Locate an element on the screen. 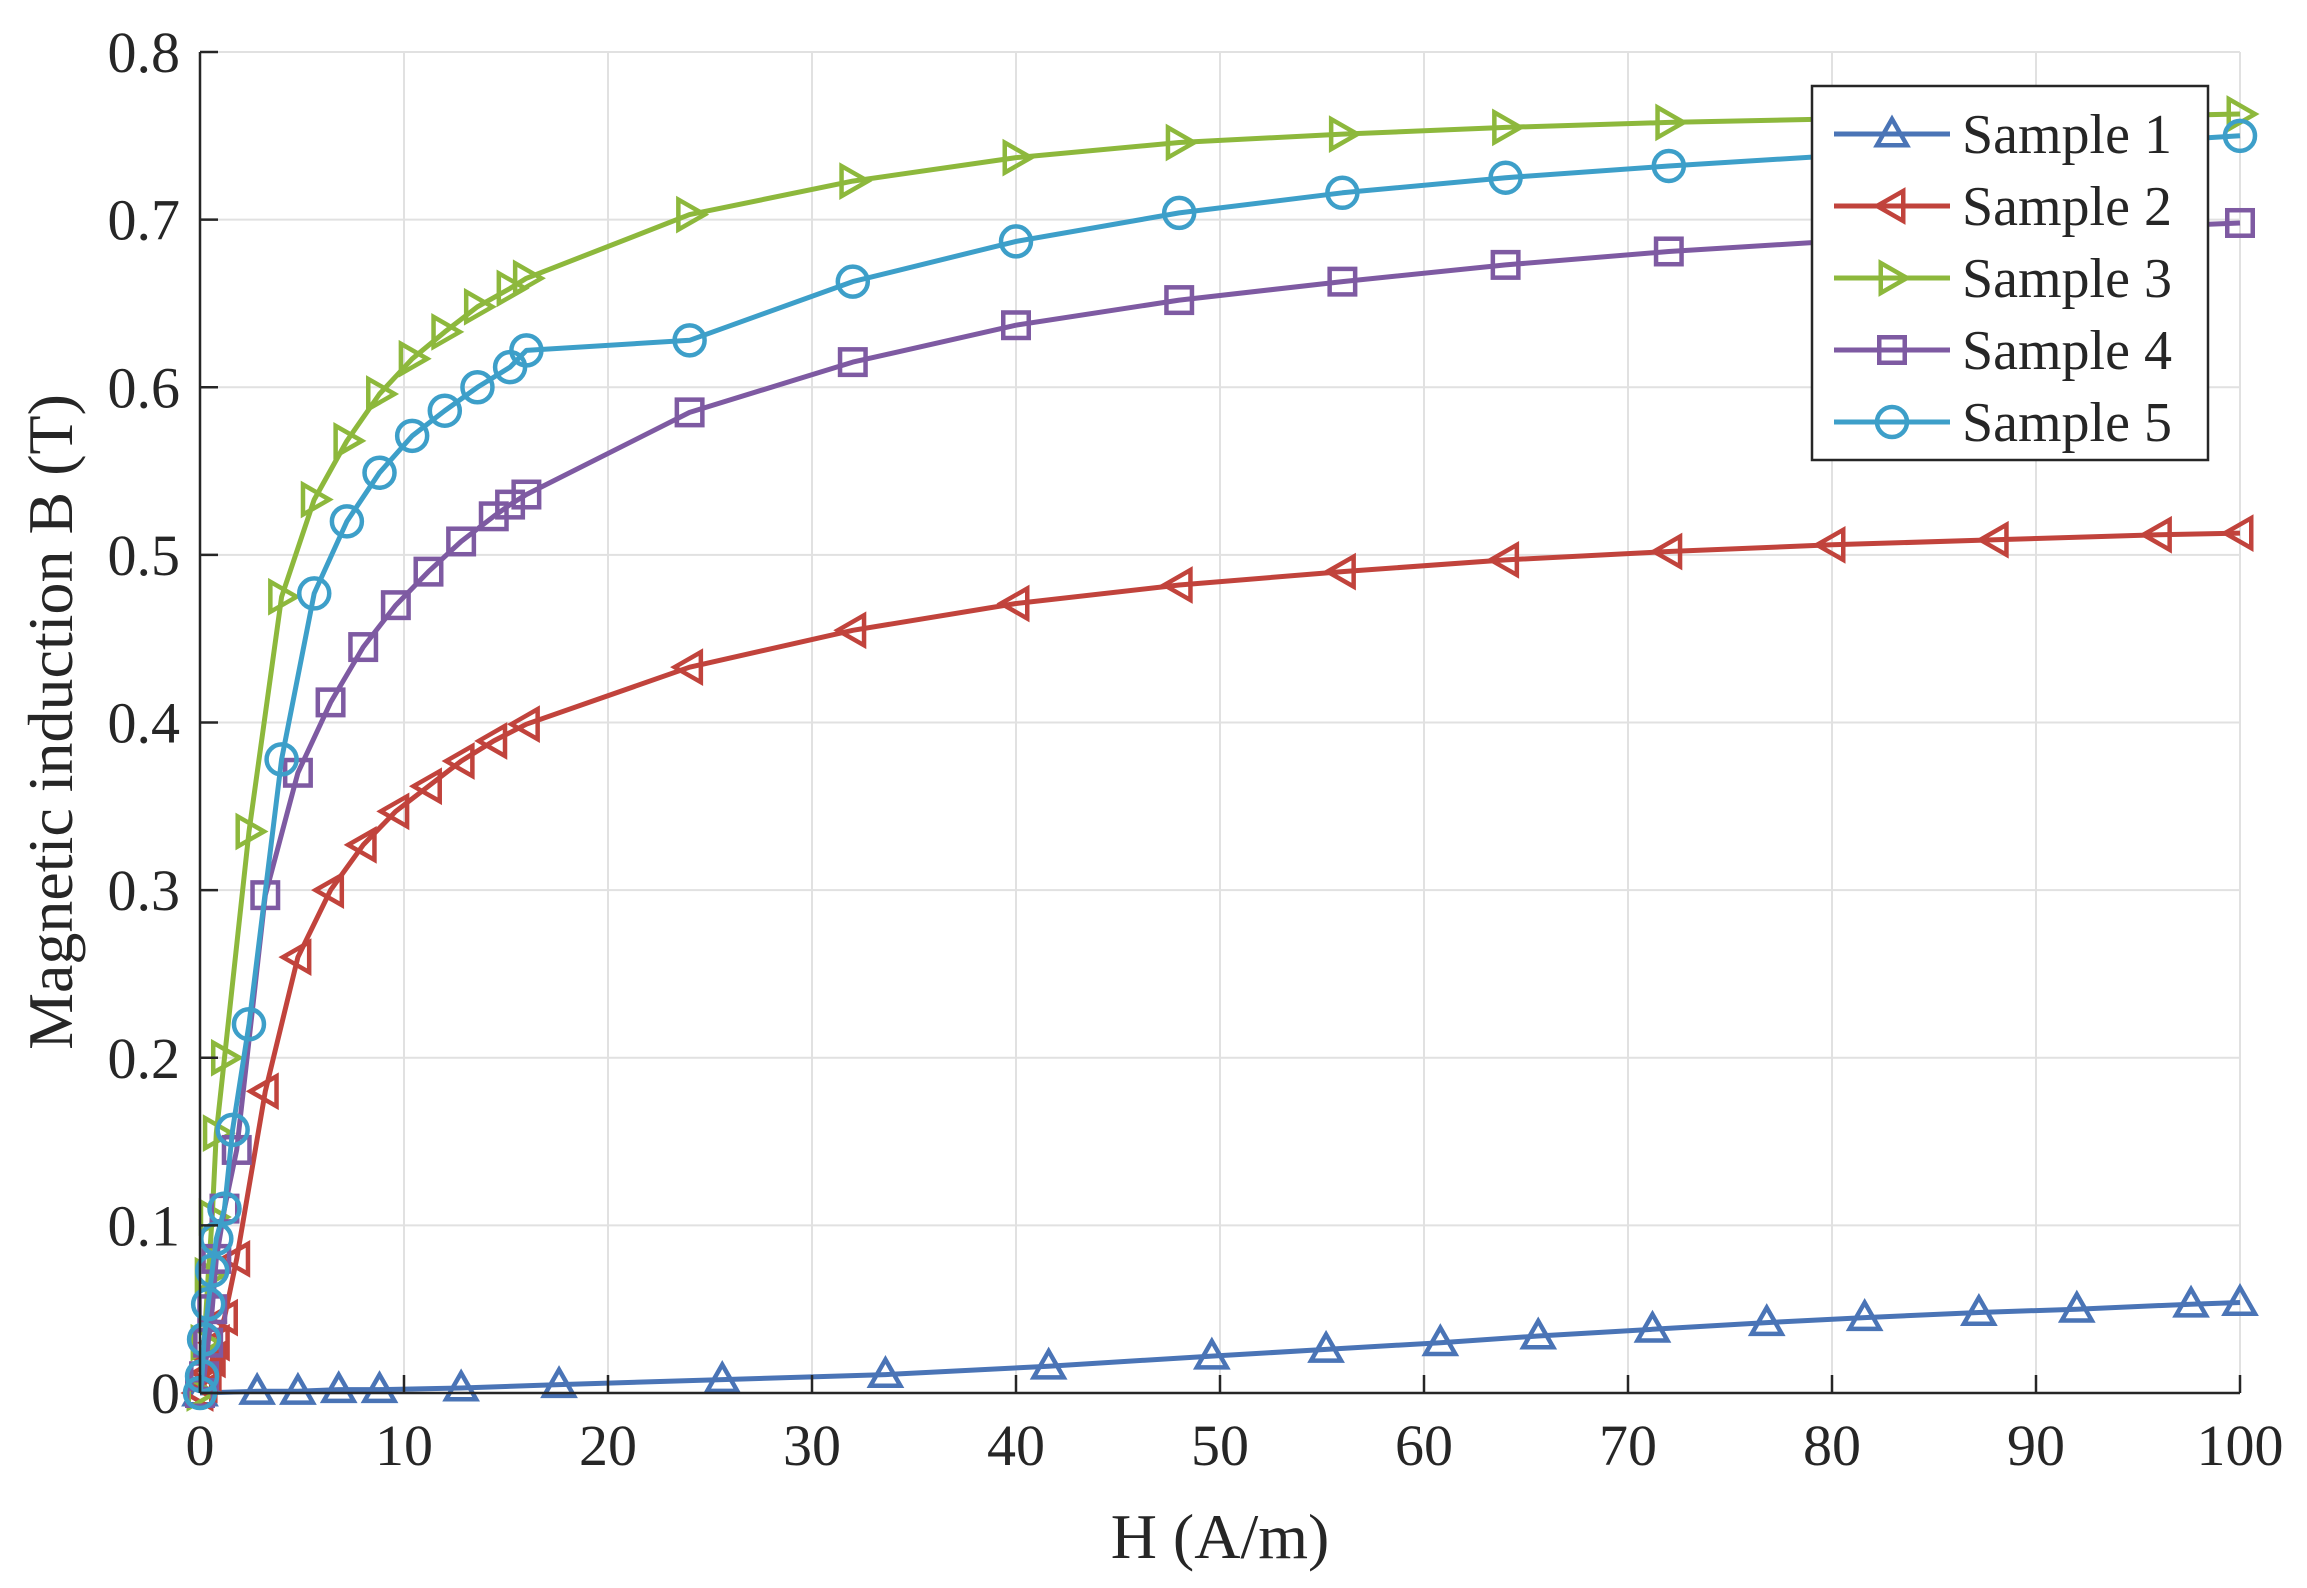 This screenshot has width=2307, height=1588. legend-item: Sample 3 is located at coordinates (2003, 279).